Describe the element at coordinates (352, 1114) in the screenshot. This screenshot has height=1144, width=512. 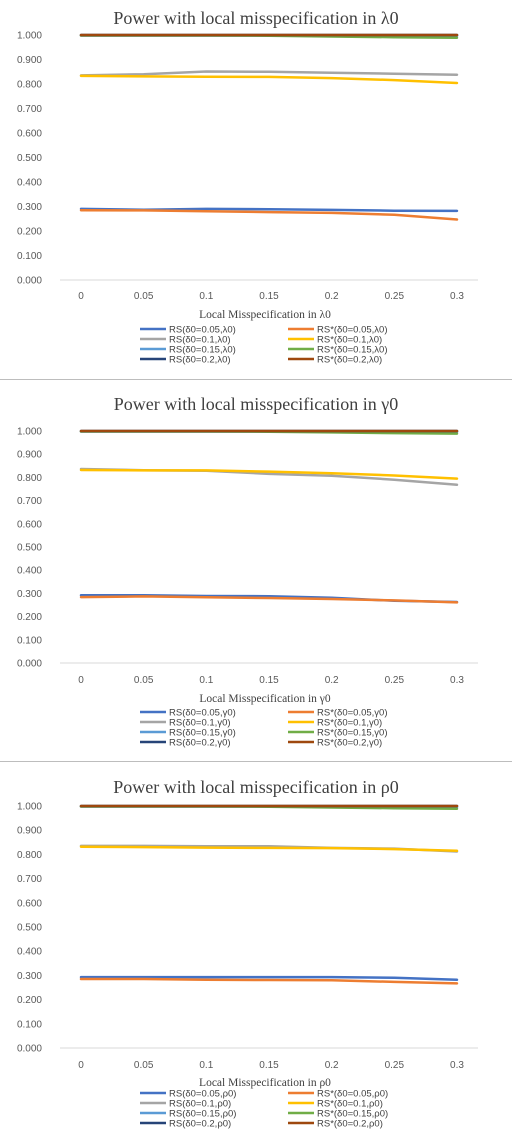
I see `legend-label: RS*(δ0=0.15,ρ0)` at that location.